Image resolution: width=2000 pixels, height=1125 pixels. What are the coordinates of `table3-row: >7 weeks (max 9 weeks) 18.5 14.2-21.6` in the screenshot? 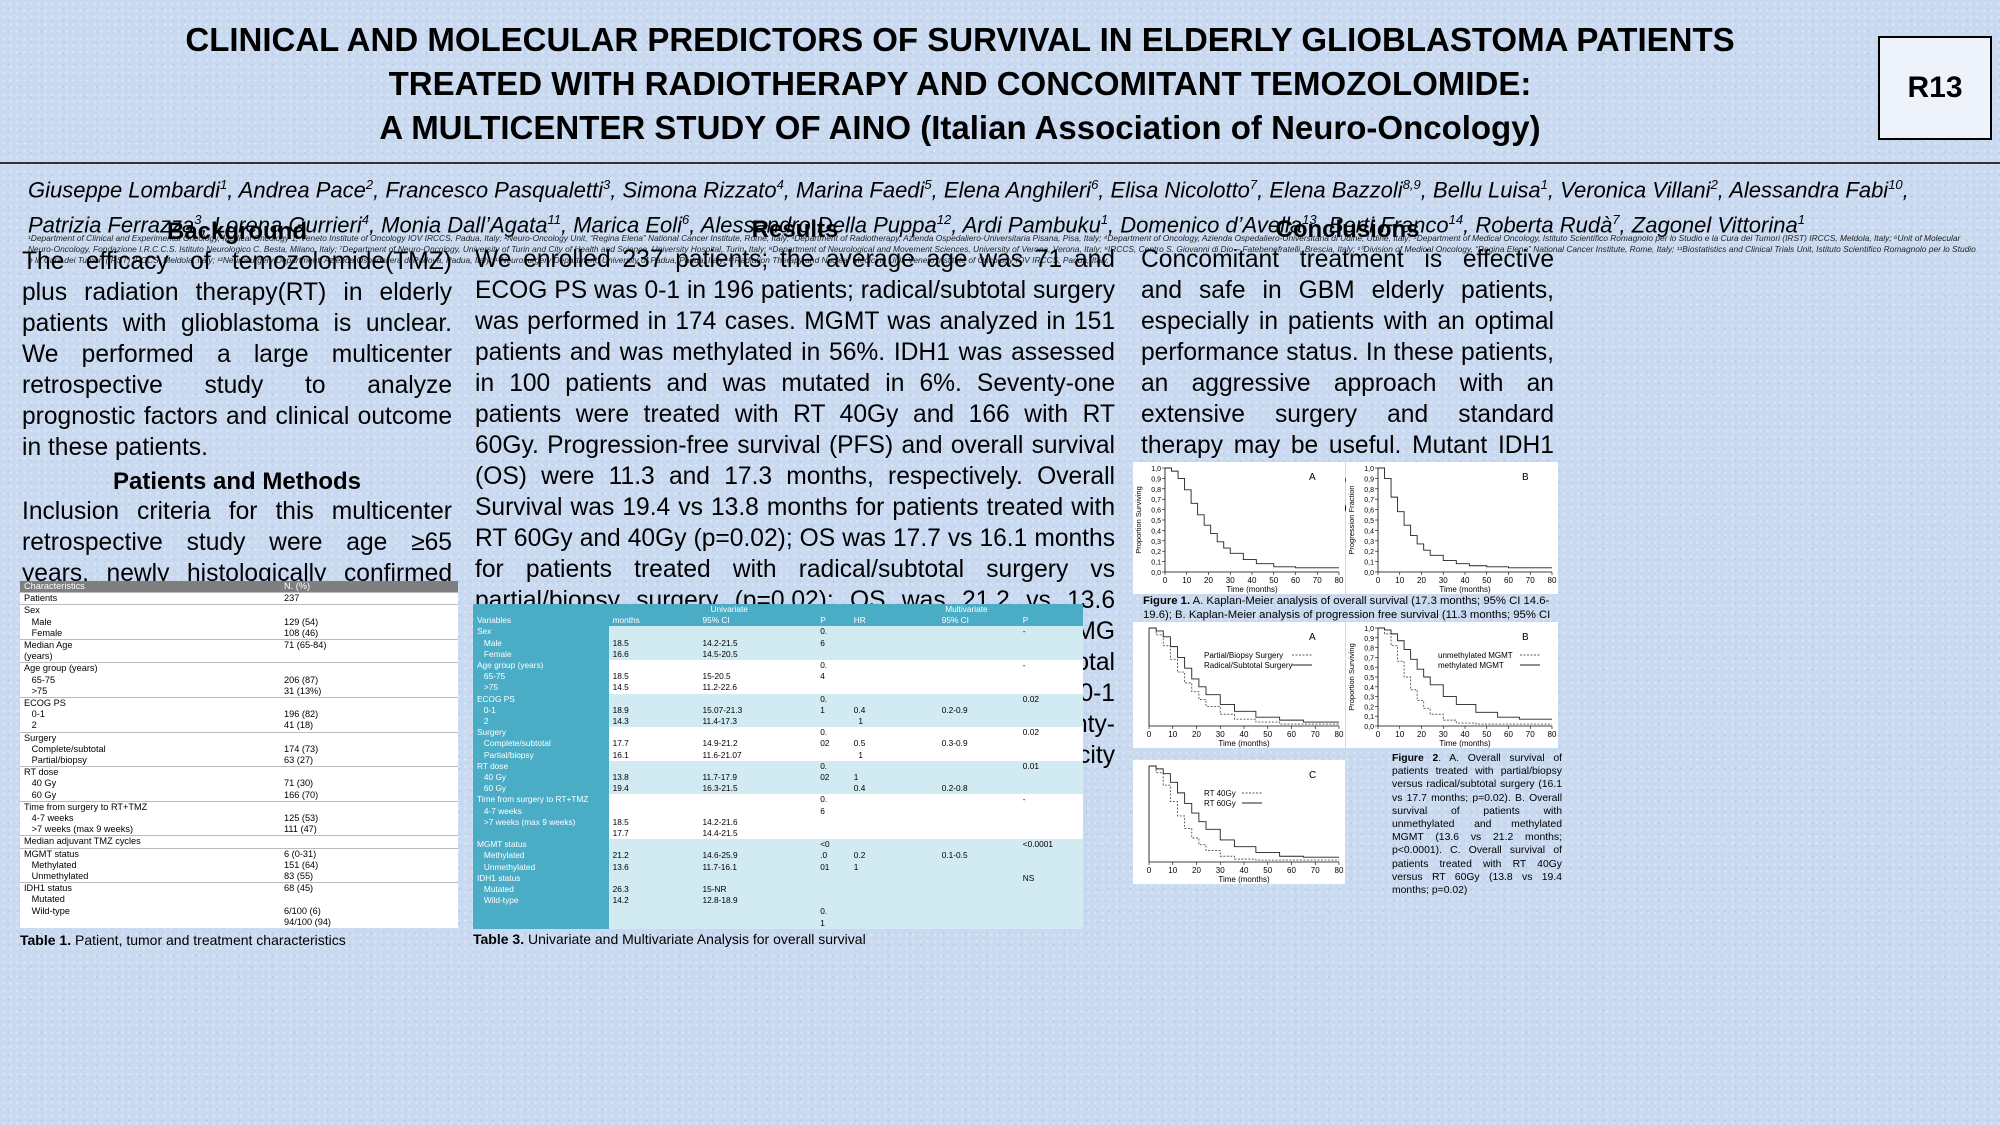 It's located at (778, 822).